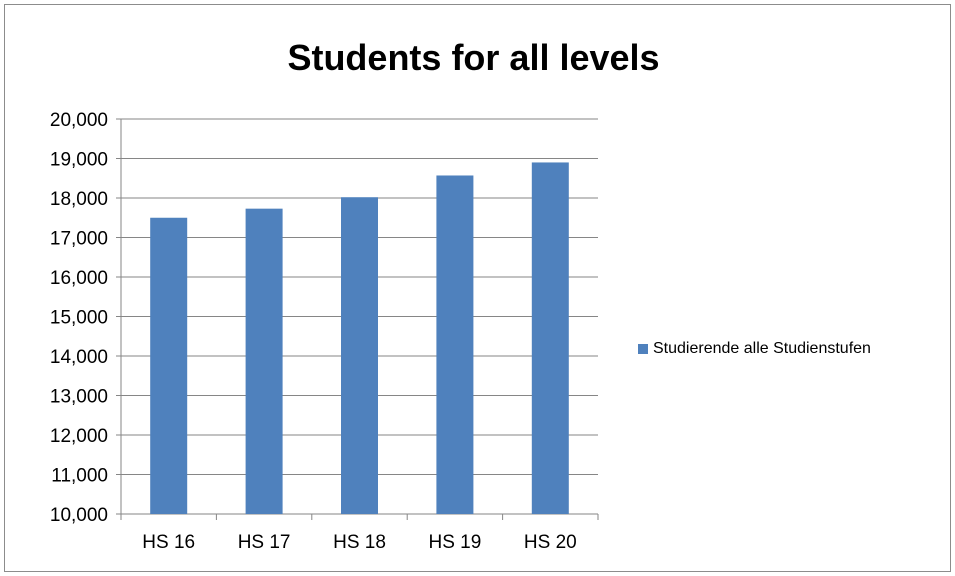 Image resolution: width=955 pixels, height=576 pixels. I want to click on legend: Studierende alle Studienstufen, so click(754, 349).